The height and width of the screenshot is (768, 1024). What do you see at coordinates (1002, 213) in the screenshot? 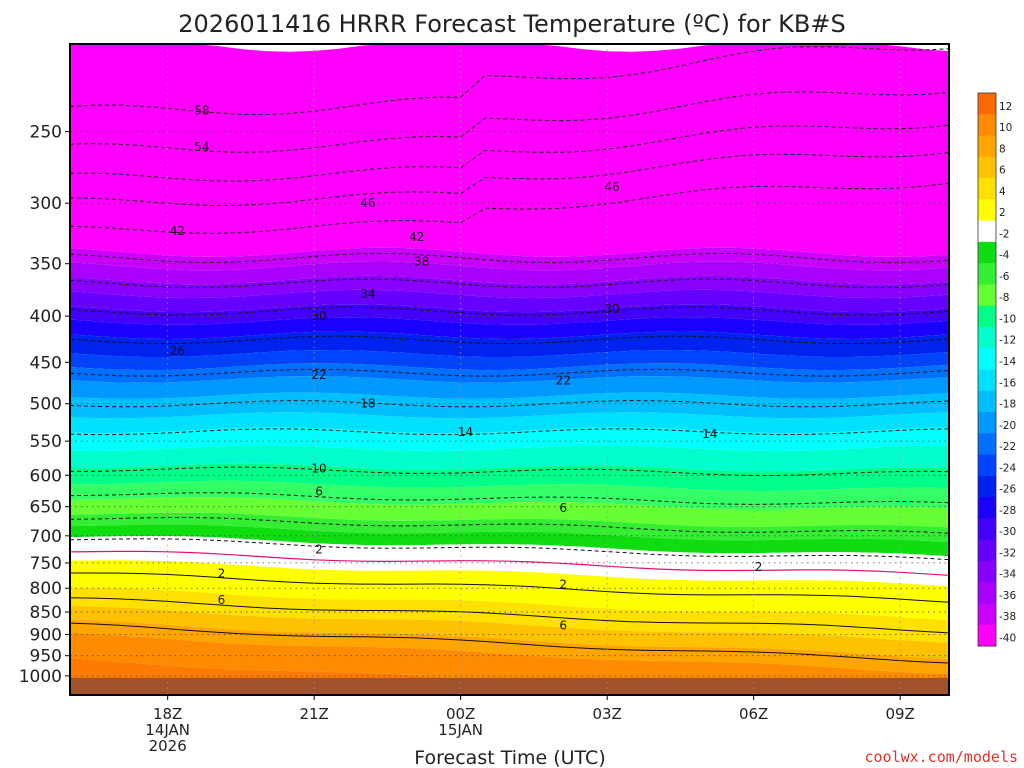
I see `colorbar-label: 2` at bounding box center [1002, 213].